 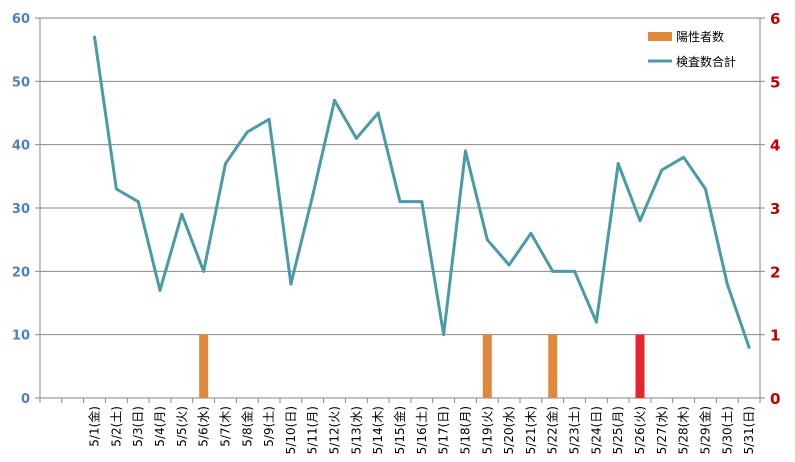 I want to click on legend-line-label: 検査数合計, so click(x=706, y=61).